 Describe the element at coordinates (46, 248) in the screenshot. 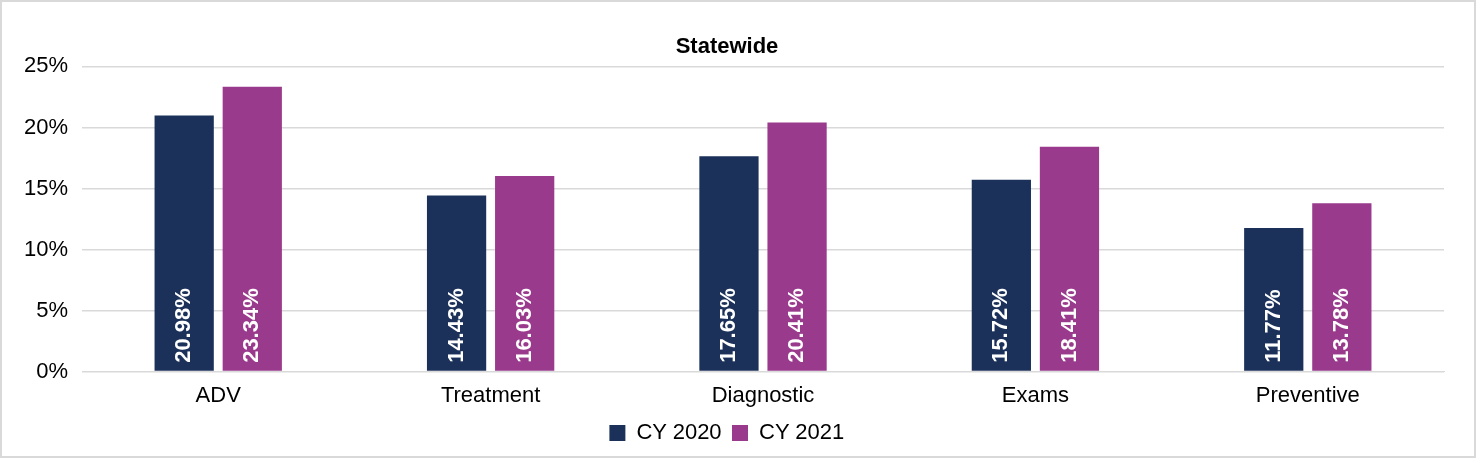

I see `y-tick-label: 10%` at that location.